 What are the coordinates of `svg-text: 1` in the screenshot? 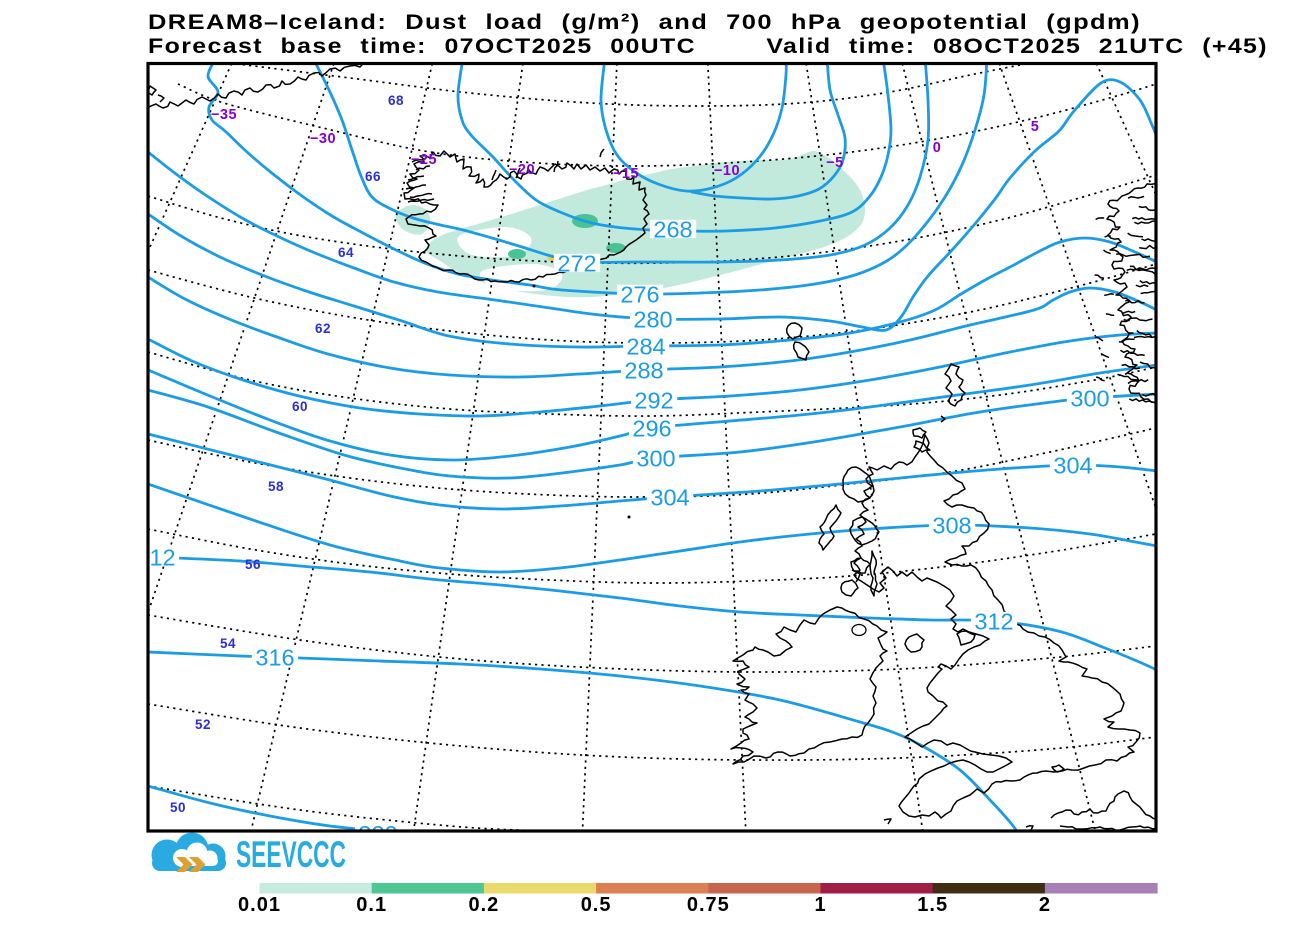 It's located at (820, 905).